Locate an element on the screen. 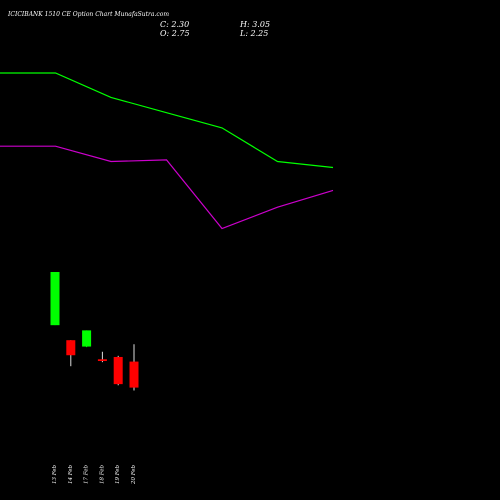  ohlc-right: H: 3.05 L: 2.25 is located at coordinates (255, 29).